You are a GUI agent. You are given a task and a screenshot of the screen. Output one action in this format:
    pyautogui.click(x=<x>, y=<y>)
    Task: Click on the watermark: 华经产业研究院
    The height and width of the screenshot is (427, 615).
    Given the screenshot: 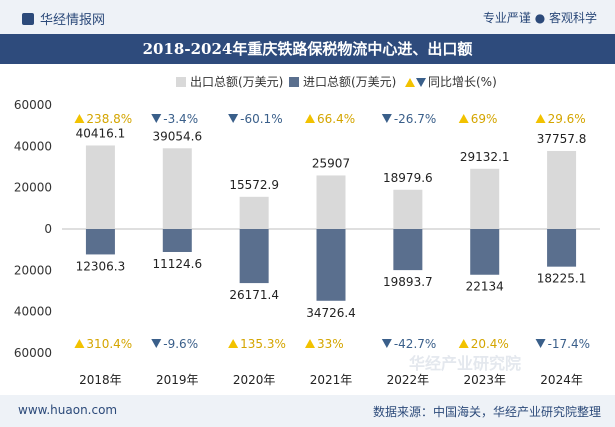 What is the action you would take?
    pyautogui.click(x=465, y=363)
    